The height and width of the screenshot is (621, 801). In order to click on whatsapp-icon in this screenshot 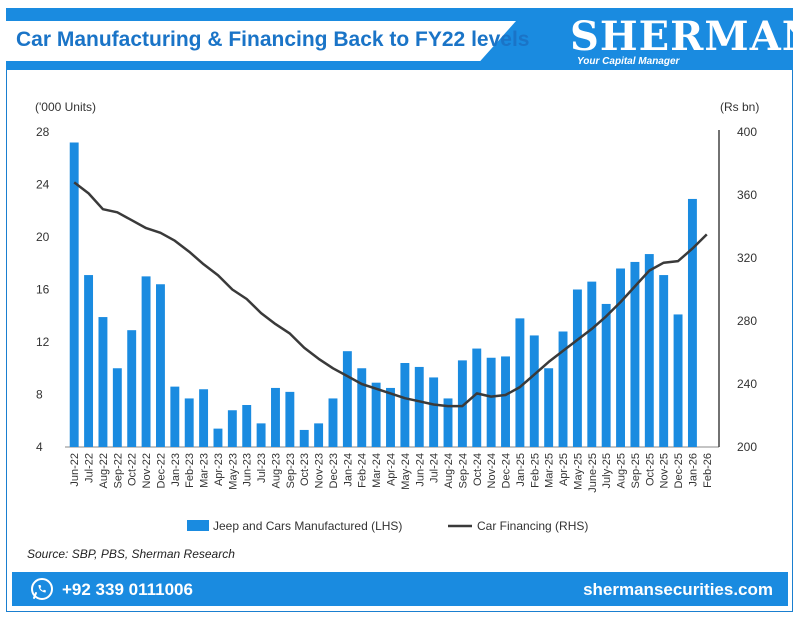, I will do `click(42, 589)`.